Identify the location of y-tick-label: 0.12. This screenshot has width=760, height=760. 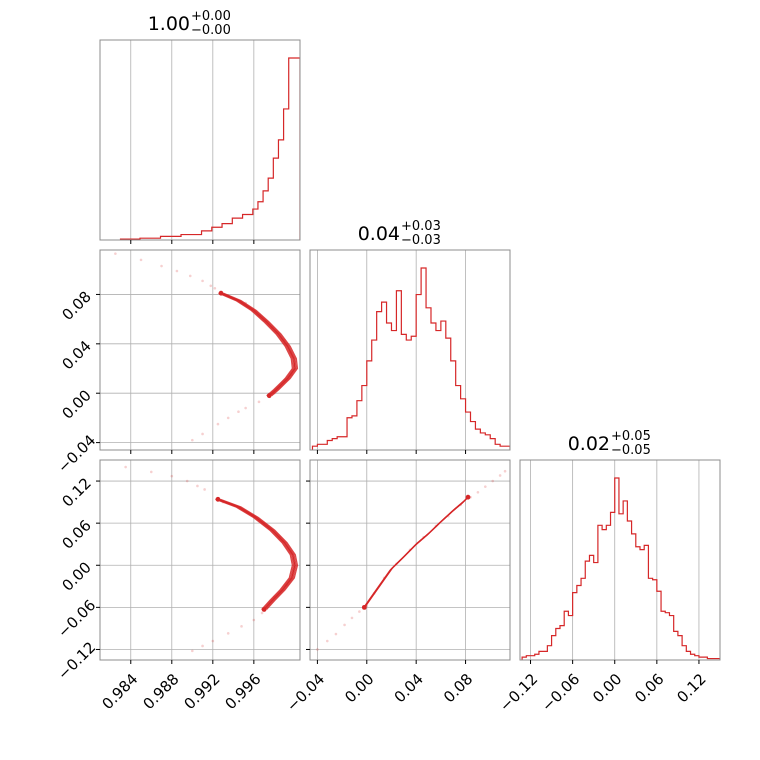
(77, 492).